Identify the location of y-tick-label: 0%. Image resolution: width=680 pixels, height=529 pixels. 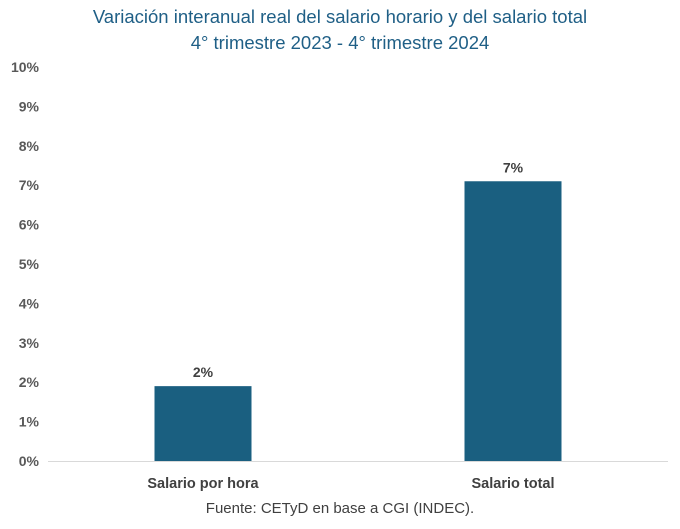
(29, 461).